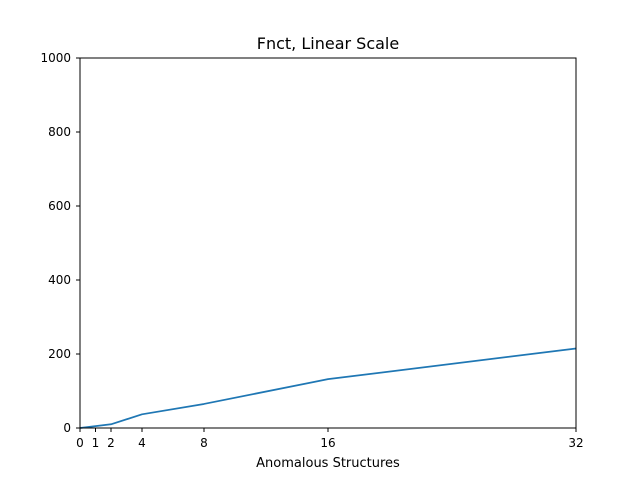 This screenshot has height=480, width=640. Describe the element at coordinates (59, 354) in the screenshot. I see `y-tick-label: 200` at that location.